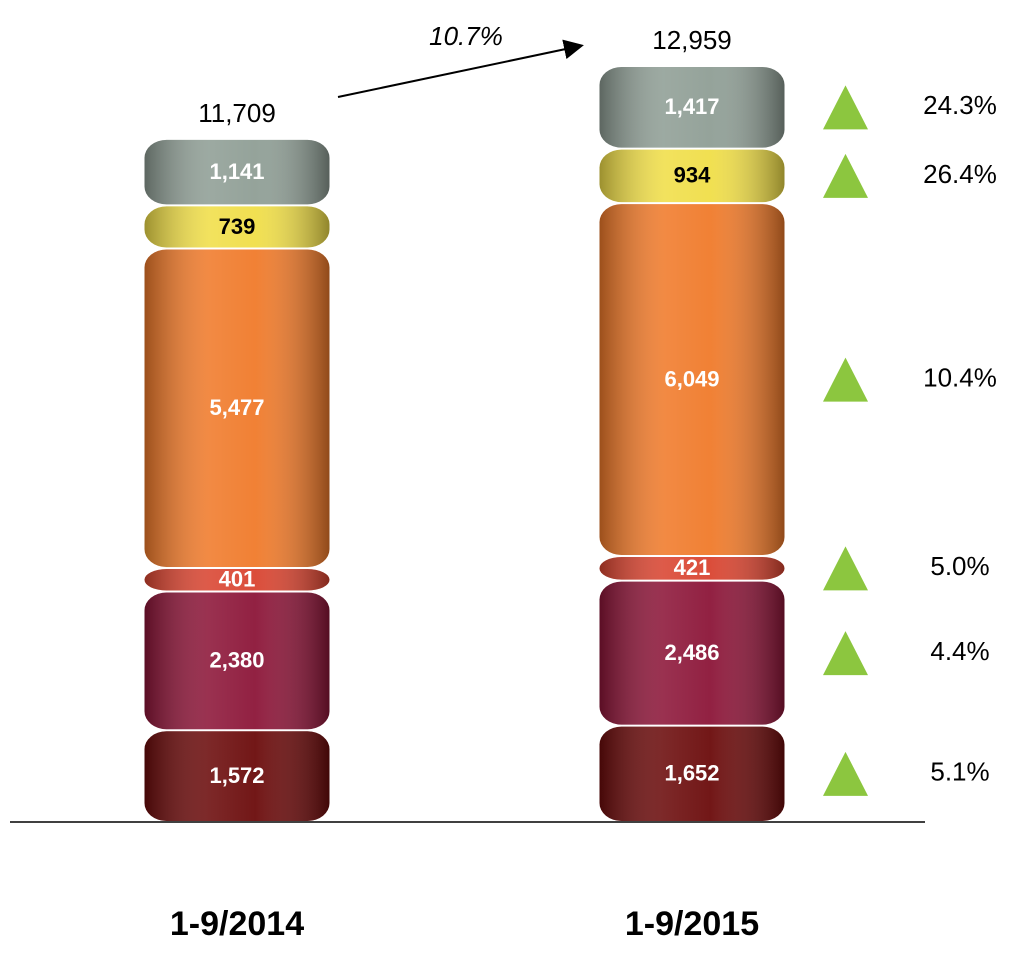 Image resolution: width=1013 pixels, height=968 pixels. What do you see at coordinates (960, 174) in the screenshot?
I see `change-label: 26.4%` at bounding box center [960, 174].